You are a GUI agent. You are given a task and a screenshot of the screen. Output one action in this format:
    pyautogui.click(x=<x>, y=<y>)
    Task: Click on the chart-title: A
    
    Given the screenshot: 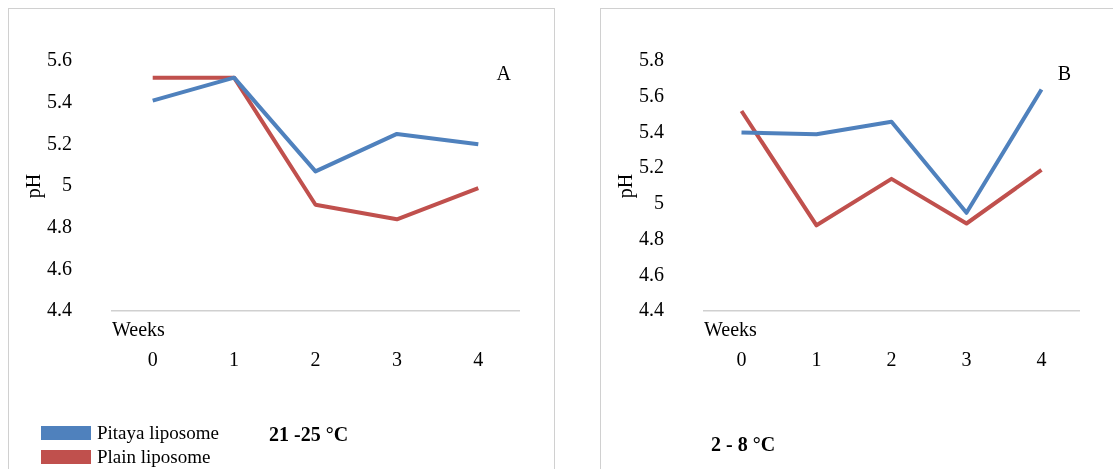 What is the action you would take?
    pyautogui.click(x=504, y=73)
    